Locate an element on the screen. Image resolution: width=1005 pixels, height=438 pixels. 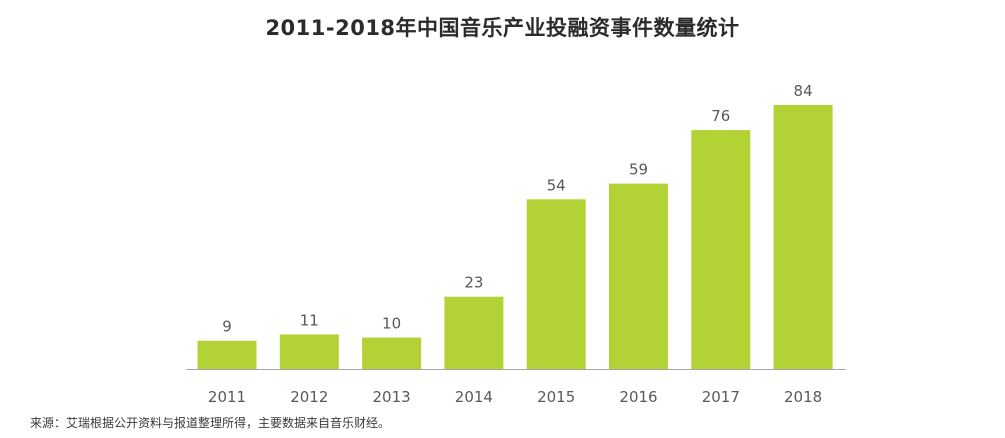
data-label-2016: 59 is located at coordinates (638, 170).